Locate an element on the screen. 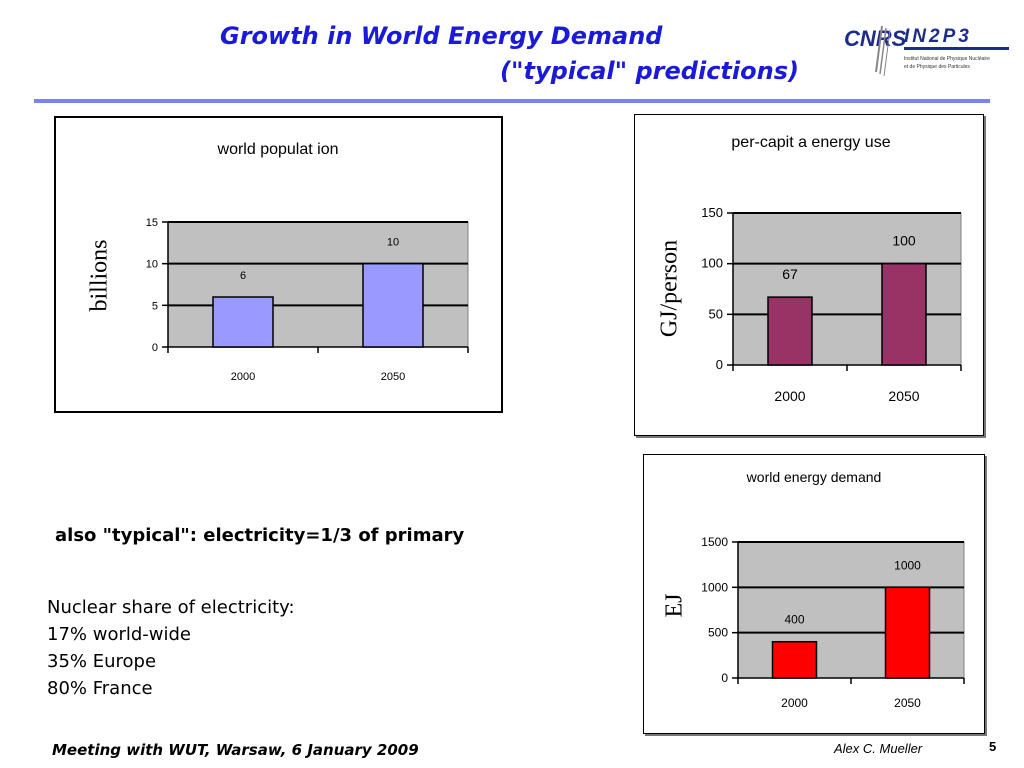 Image resolution: width=1024 pixels, height=768 pixels. logo-subtitle-2: et de Physique des Particules is located at coordinates (937, 67).